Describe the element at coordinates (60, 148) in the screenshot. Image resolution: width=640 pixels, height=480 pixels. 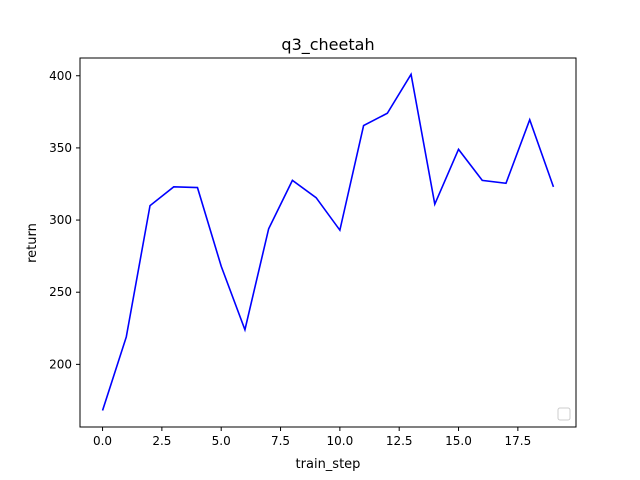
I see `y-tick-label: 350` at that location.